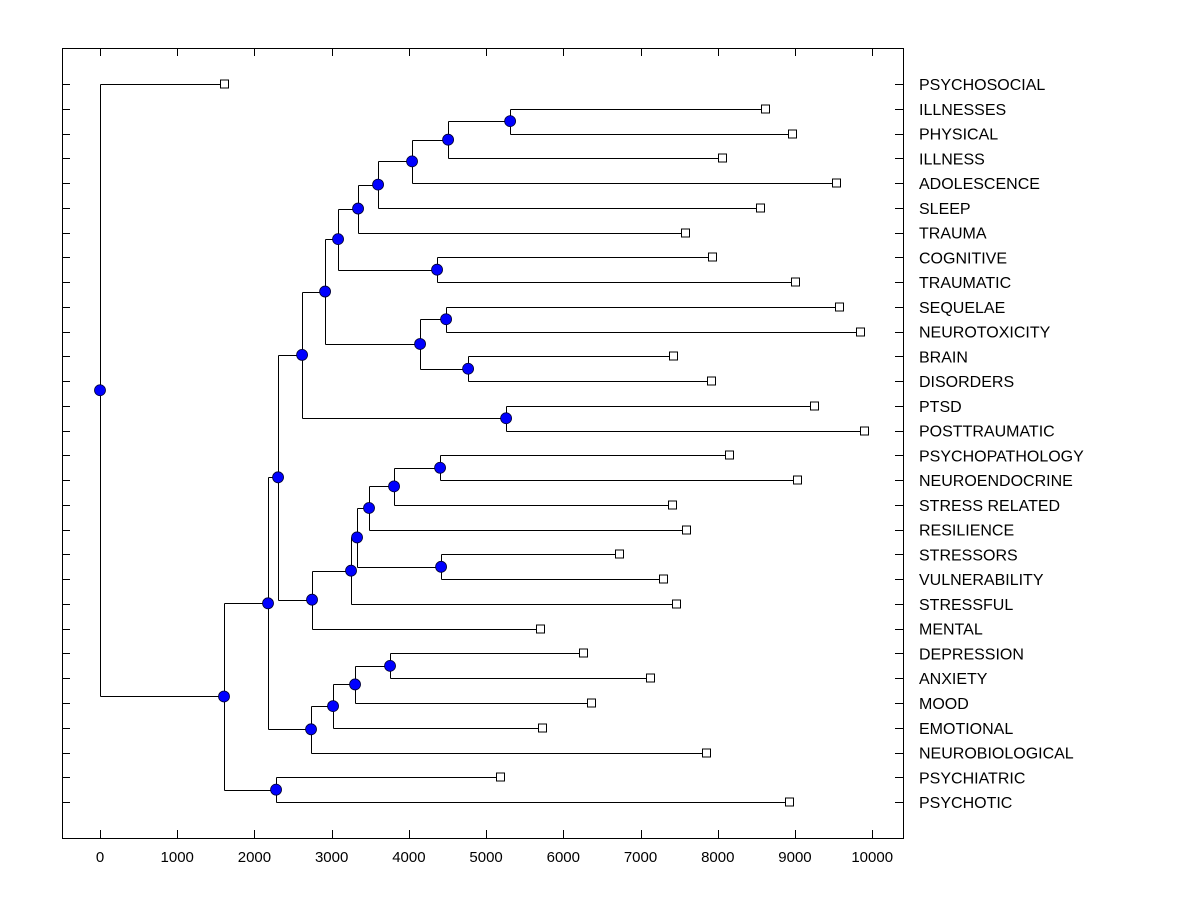 This screenshot has width=1200, height=900. I want to click on leaf-label: STRESSFUL, so click(966, 605).